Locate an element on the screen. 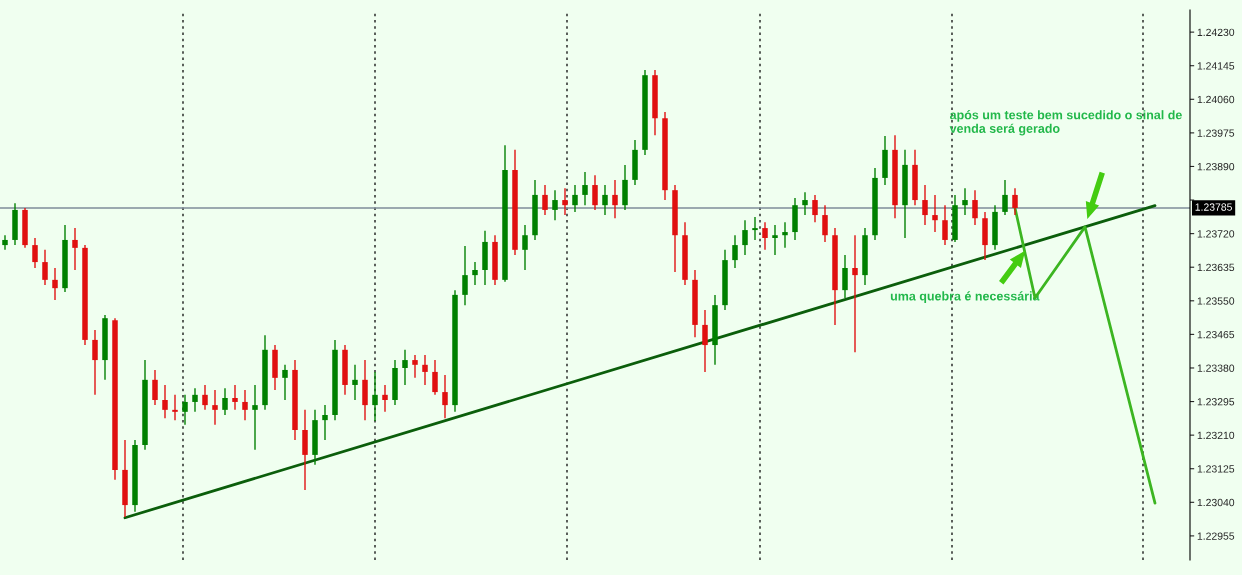  y-tick-label: 1.23295 is located at coordinates (1216, 402).